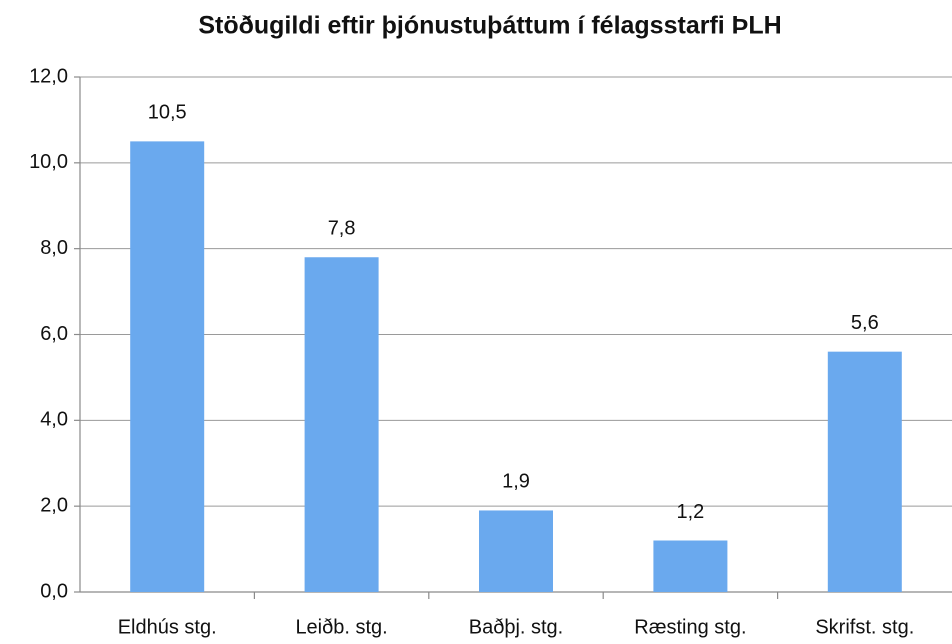 The image size is (952, 644). I want to click on y-tick-label: 2,0, so click(54, 505).